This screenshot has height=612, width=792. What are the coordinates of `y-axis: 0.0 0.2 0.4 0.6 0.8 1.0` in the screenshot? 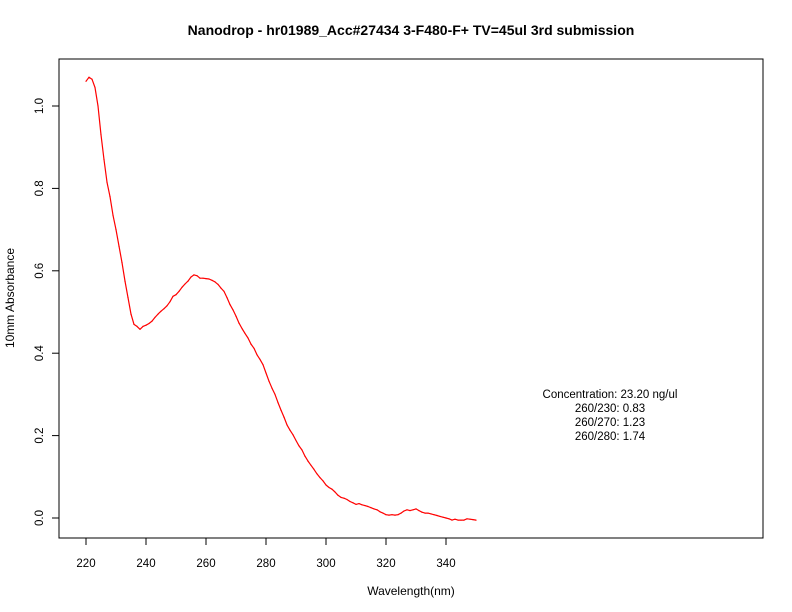 It's located at (46, 312).